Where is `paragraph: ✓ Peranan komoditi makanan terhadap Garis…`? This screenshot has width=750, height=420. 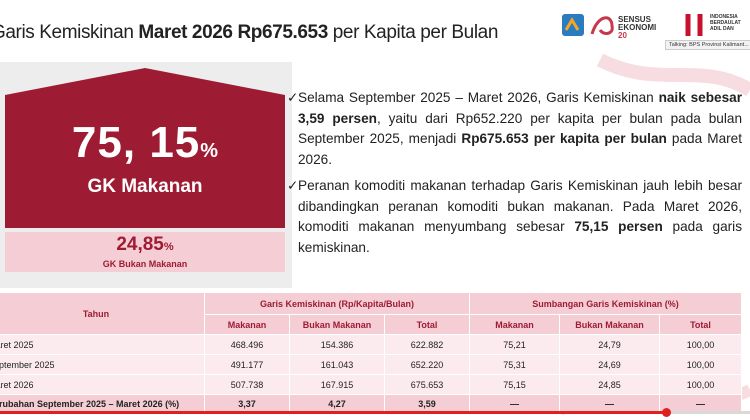 paragraph: ✓ Peranan komoditi makanan terhadap Garis… is located at coordinates (515, 217).